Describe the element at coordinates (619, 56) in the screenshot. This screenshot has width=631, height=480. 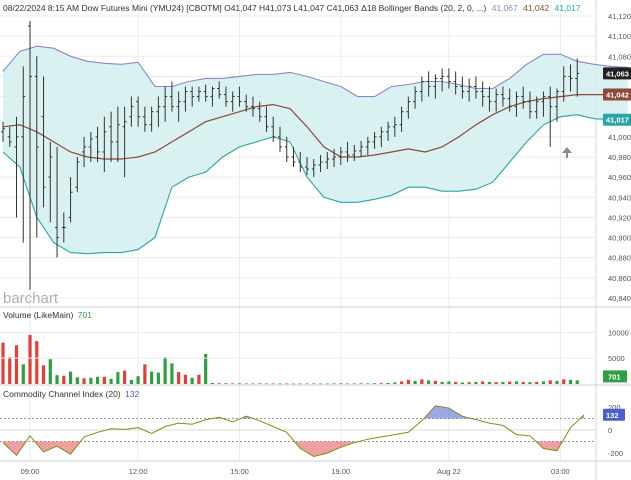
I see `price-tick-label: 41,080` at that location.